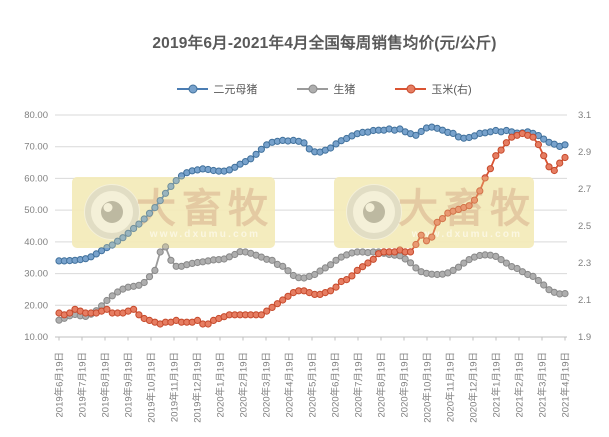  I want to click on svg-text: 2.7, so click(584, 189).